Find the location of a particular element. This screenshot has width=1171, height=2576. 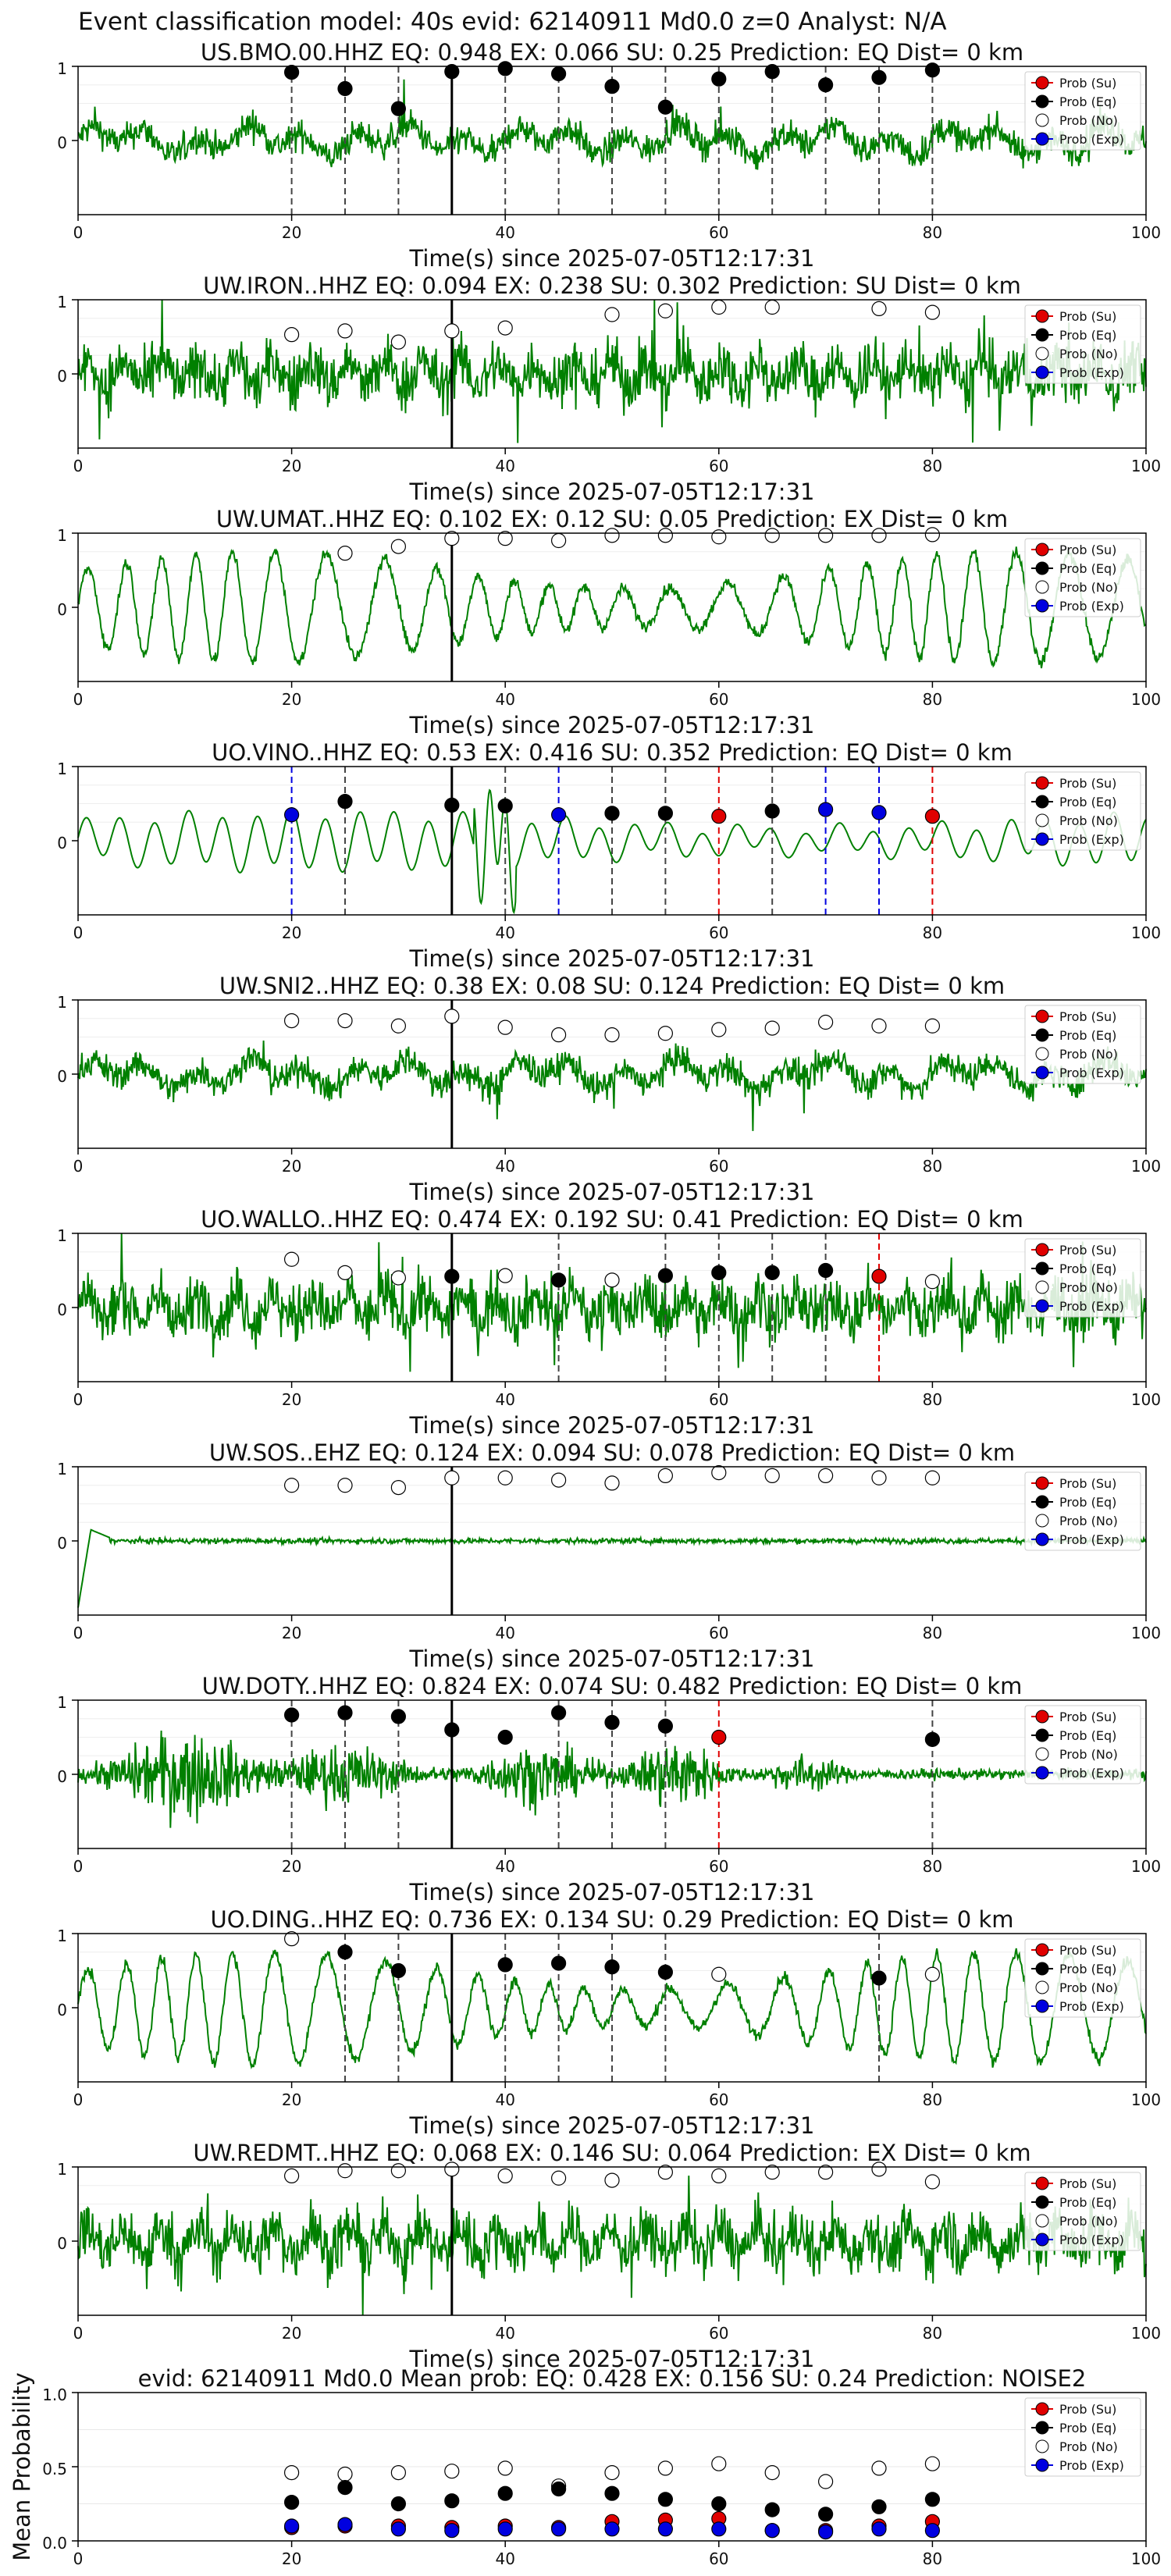

x-tick-label: 60 is located at coordinates (718, 1166).